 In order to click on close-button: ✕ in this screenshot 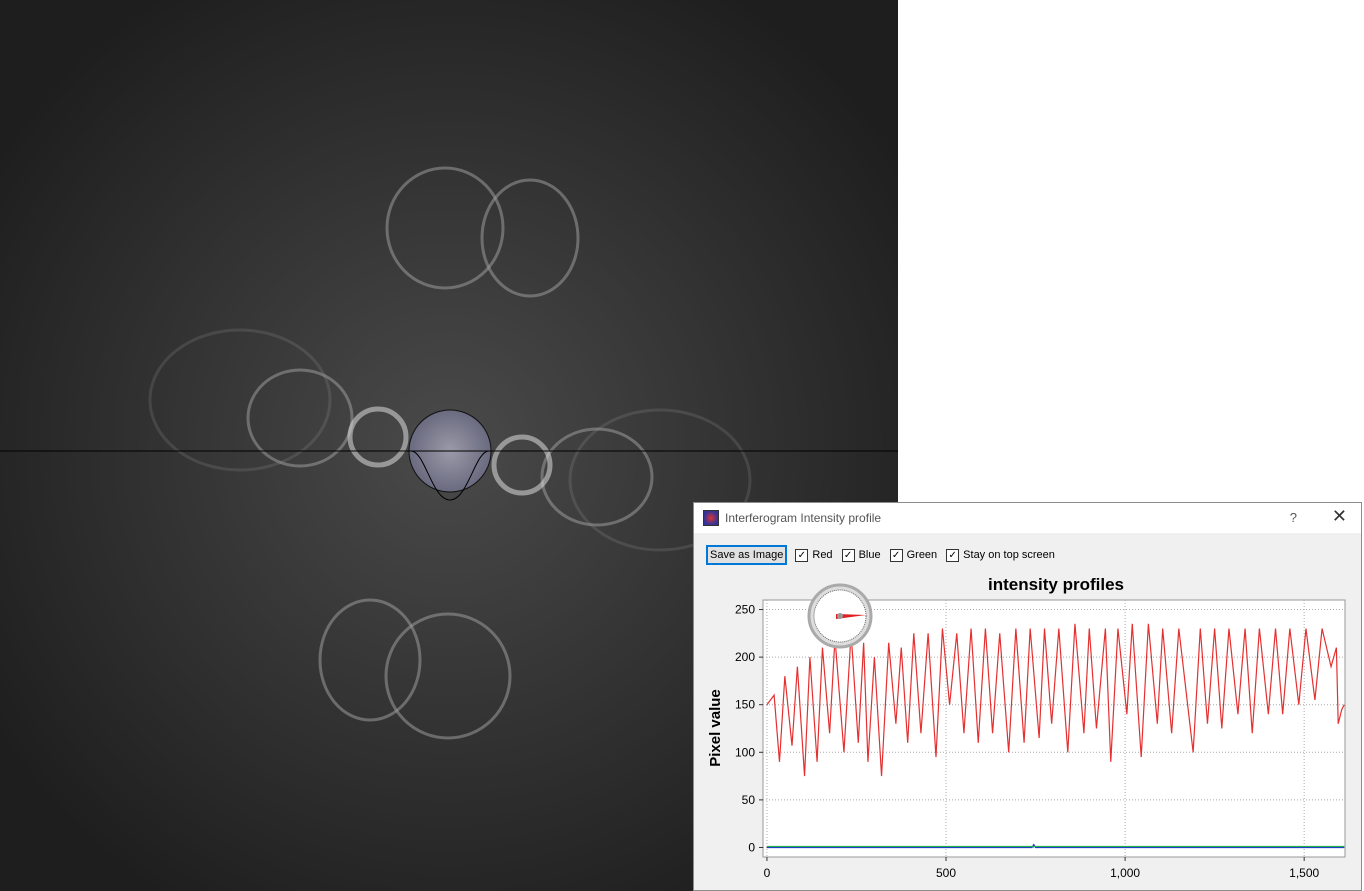, I will do `click(1339, 516)`.